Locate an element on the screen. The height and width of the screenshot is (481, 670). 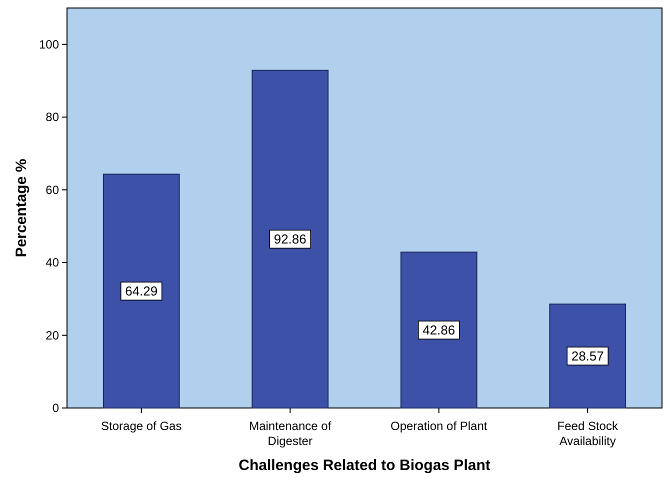
data-label: 64.29 is located at coordinates (141, 291).